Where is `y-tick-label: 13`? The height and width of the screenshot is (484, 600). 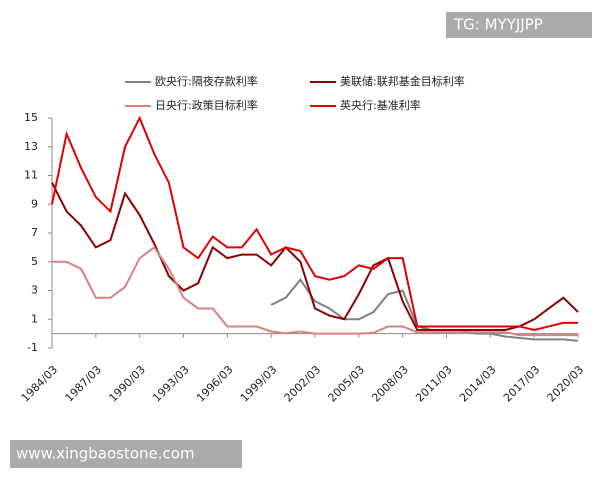
y-tick-label: 13 is located at coordinates (31, 146).